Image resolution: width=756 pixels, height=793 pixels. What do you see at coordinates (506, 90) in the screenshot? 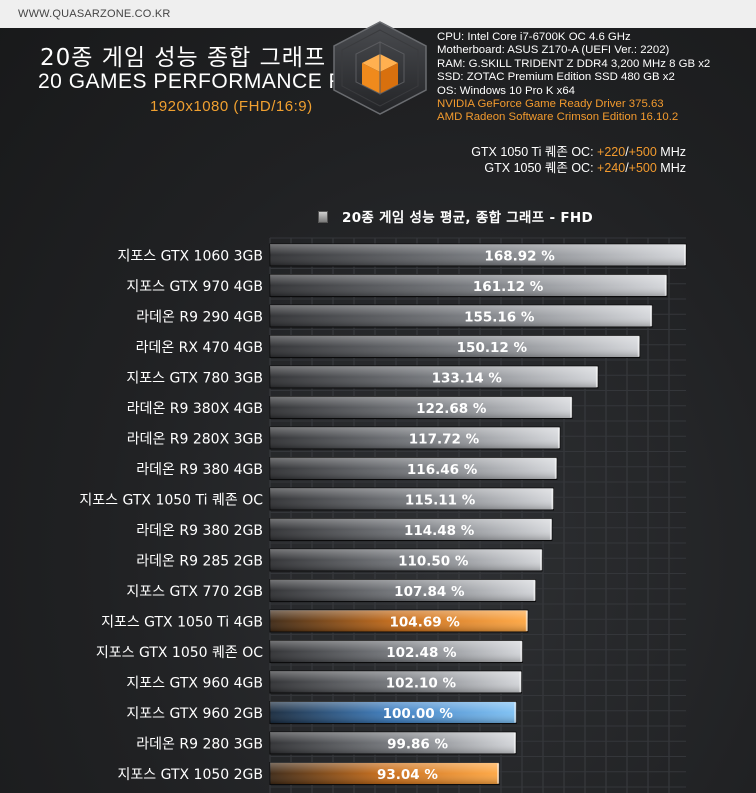
I see `spec-os: OS: Windows 10 Pro K x64` at bounding box center [506, 90].